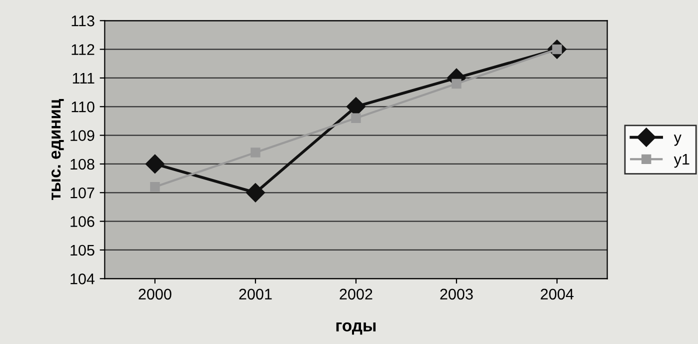 The width and height of the screenshot is (698, 344). I want to click on x-tick-label: 2004, so click(557, 294).